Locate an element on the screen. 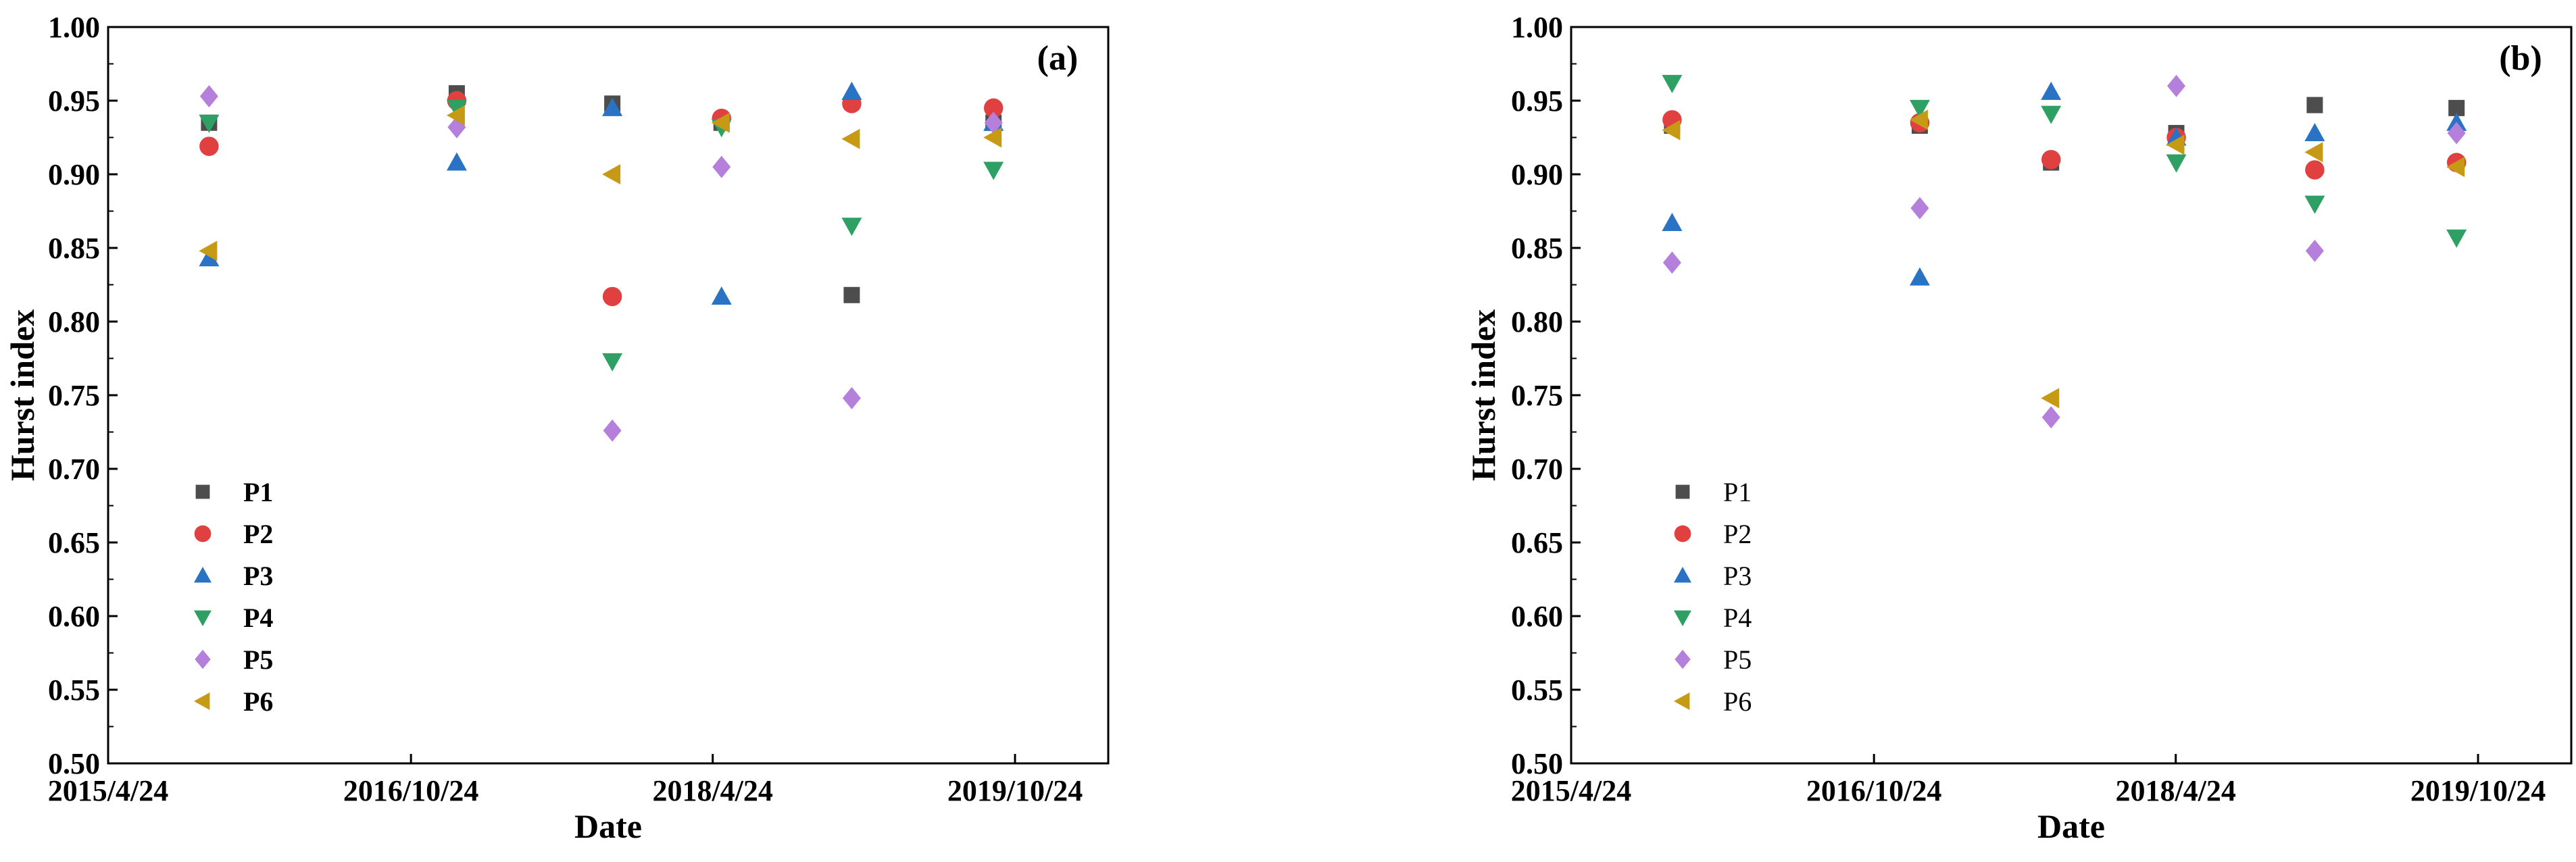  legend-marker-p2 is located at coordinates (1683, 533).